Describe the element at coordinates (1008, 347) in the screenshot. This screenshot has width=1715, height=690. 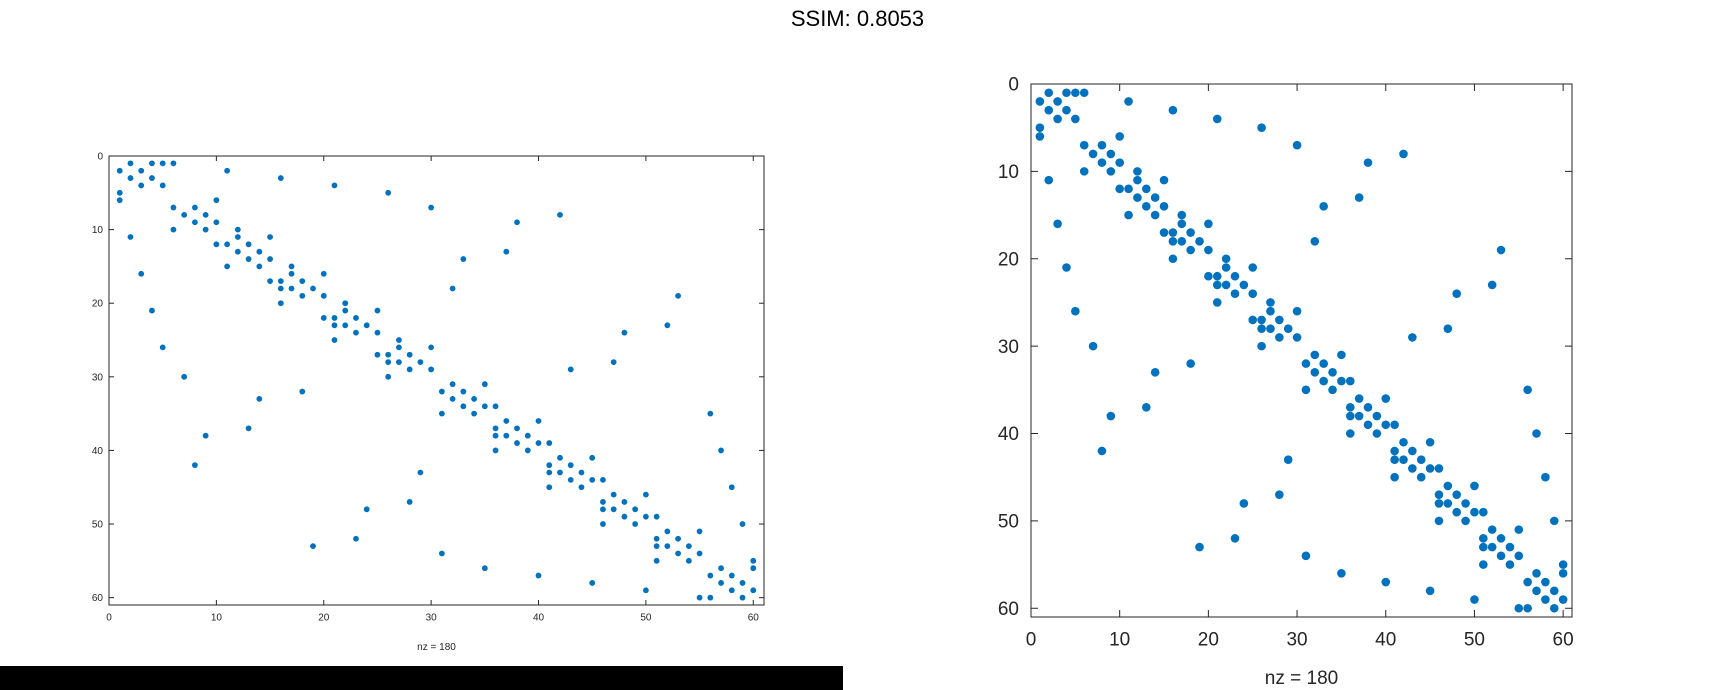
I see `y-tick-label: 30` at that location.